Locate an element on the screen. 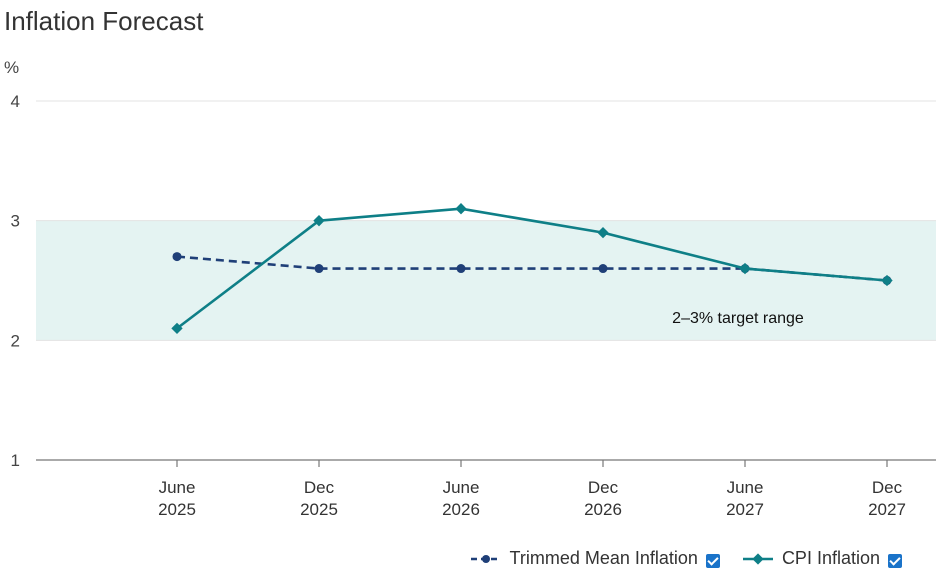  cpi-checkbox is located at coordinates (895, 560).